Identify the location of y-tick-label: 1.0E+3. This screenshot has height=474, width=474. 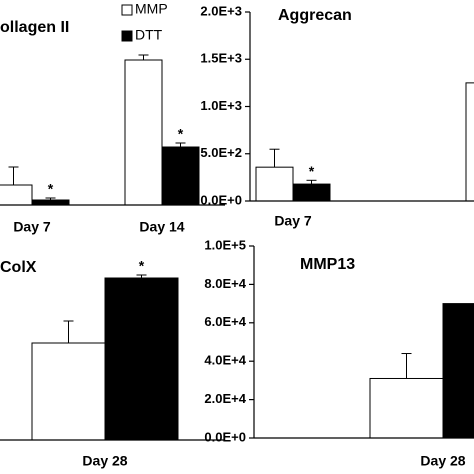
(221, 105).